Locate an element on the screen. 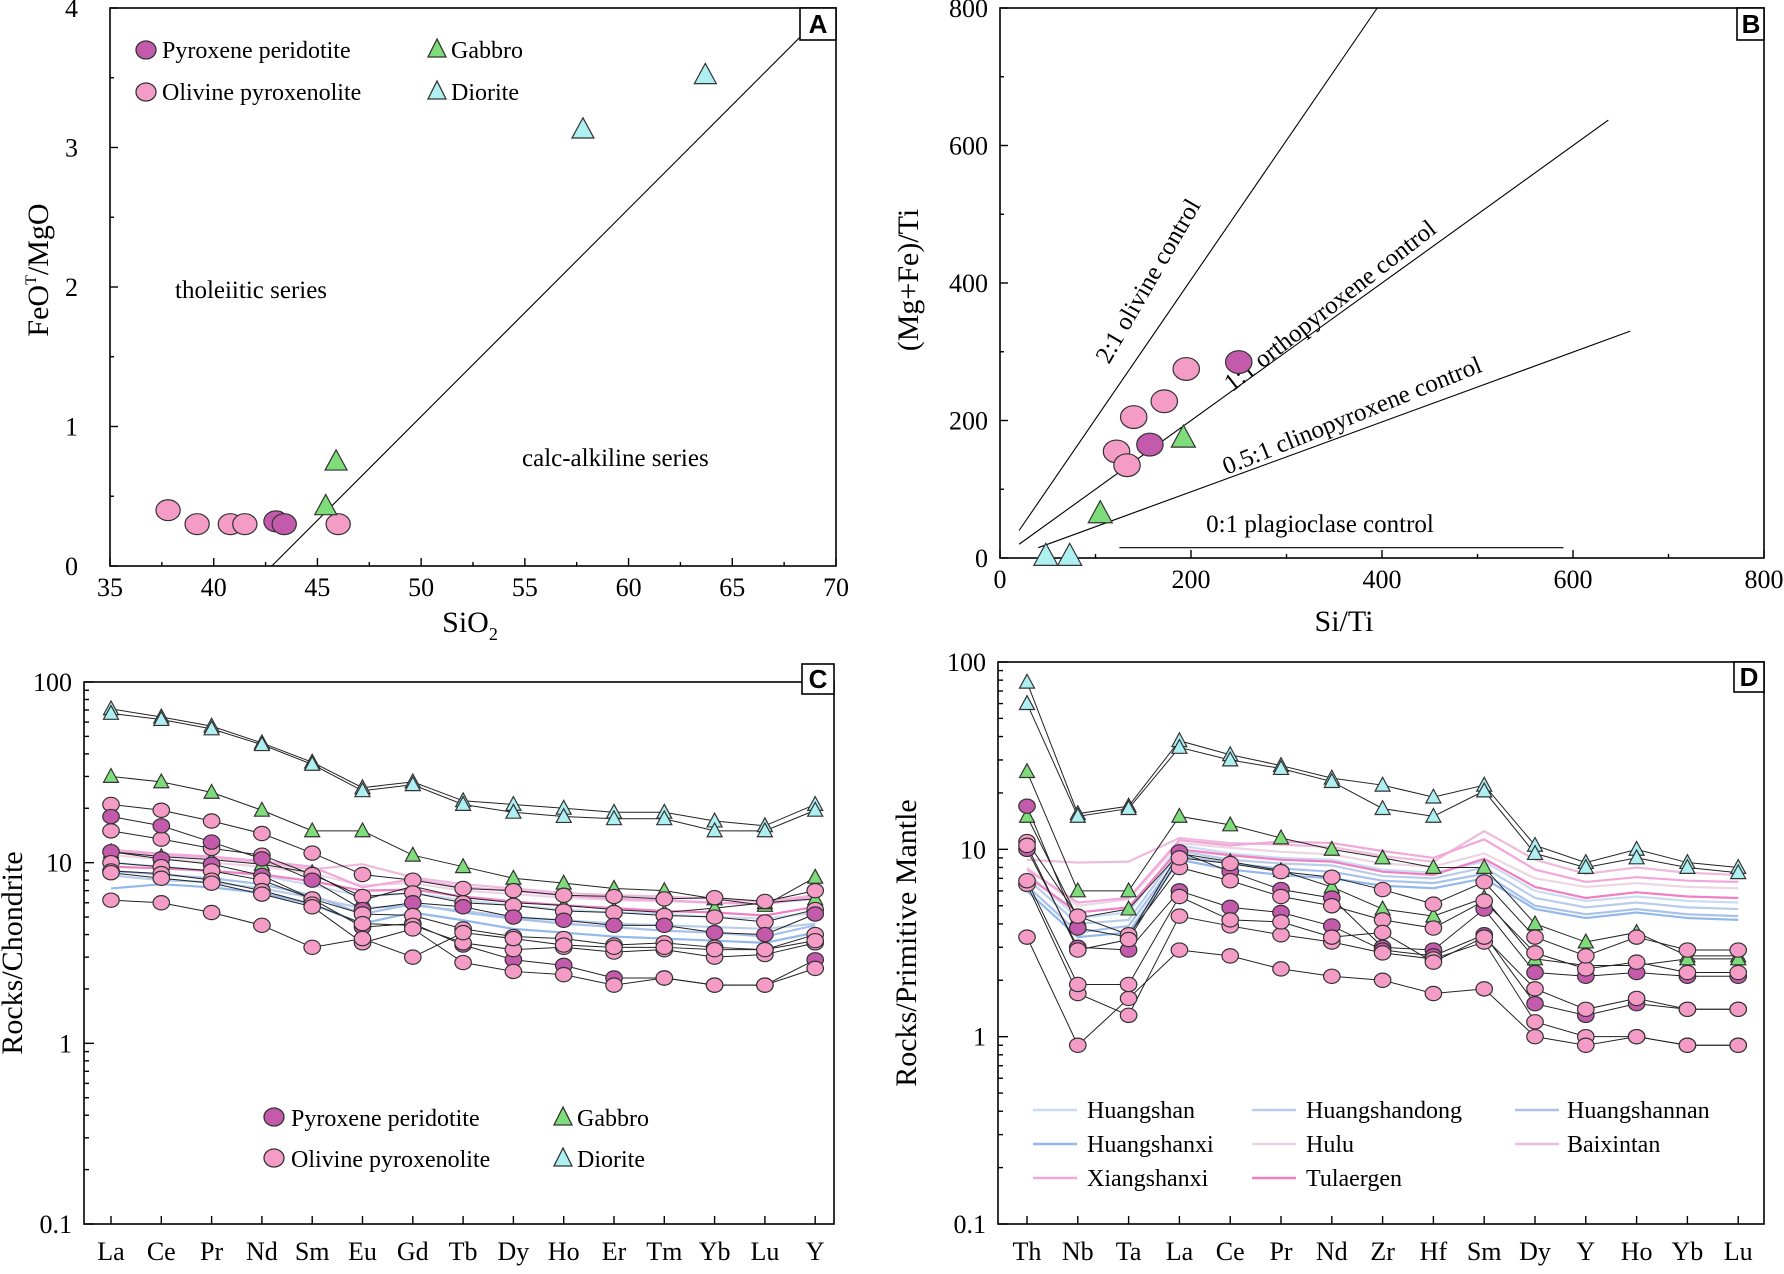 This screenshot has height=1274, width=1784. panel-b-ytick-label: 800 is located at coordinates (968, 11).